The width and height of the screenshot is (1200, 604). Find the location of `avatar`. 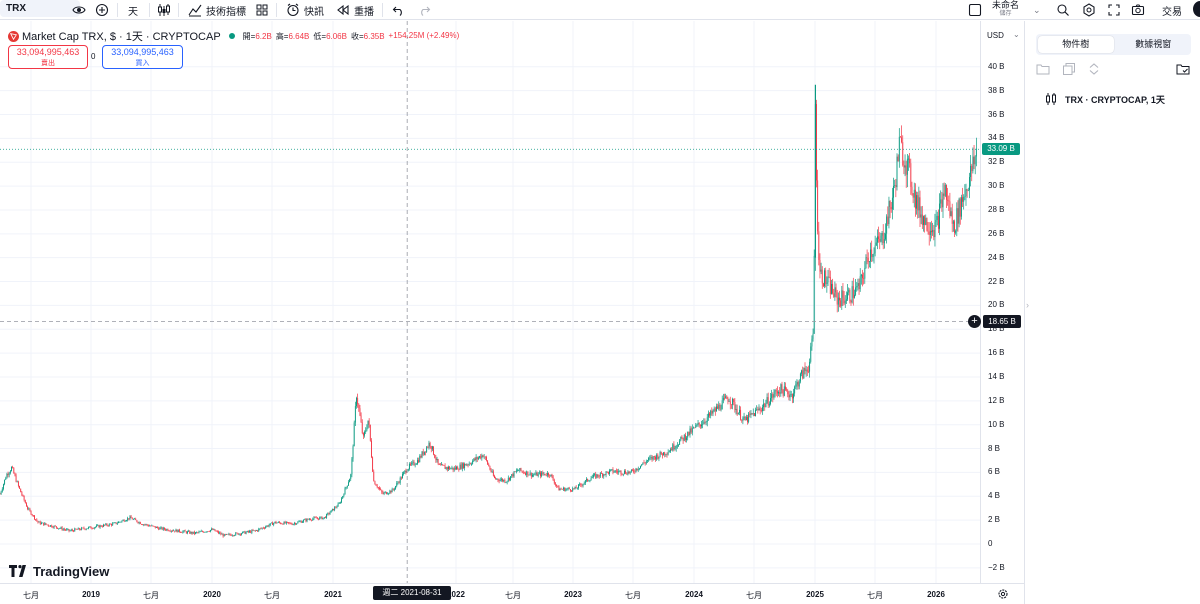

avatar is located at coordinates (1196, 9).